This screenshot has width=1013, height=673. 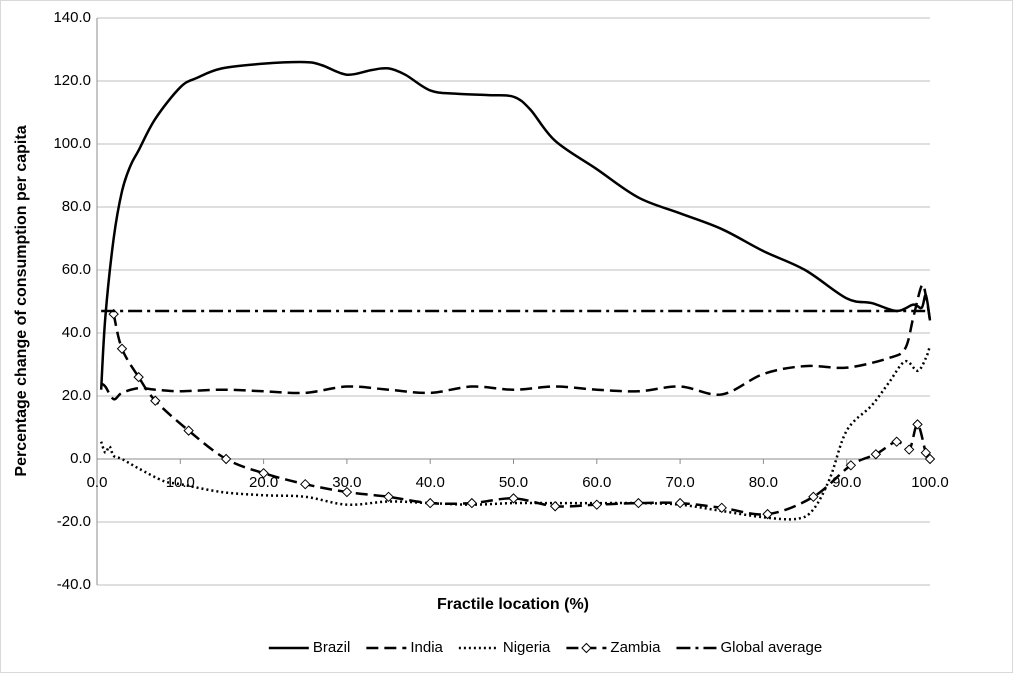 What do you see at coordinates (72, 143) in the screenshot?
I see `y-tick-label: 100.0` at bounding box center [72, 143].